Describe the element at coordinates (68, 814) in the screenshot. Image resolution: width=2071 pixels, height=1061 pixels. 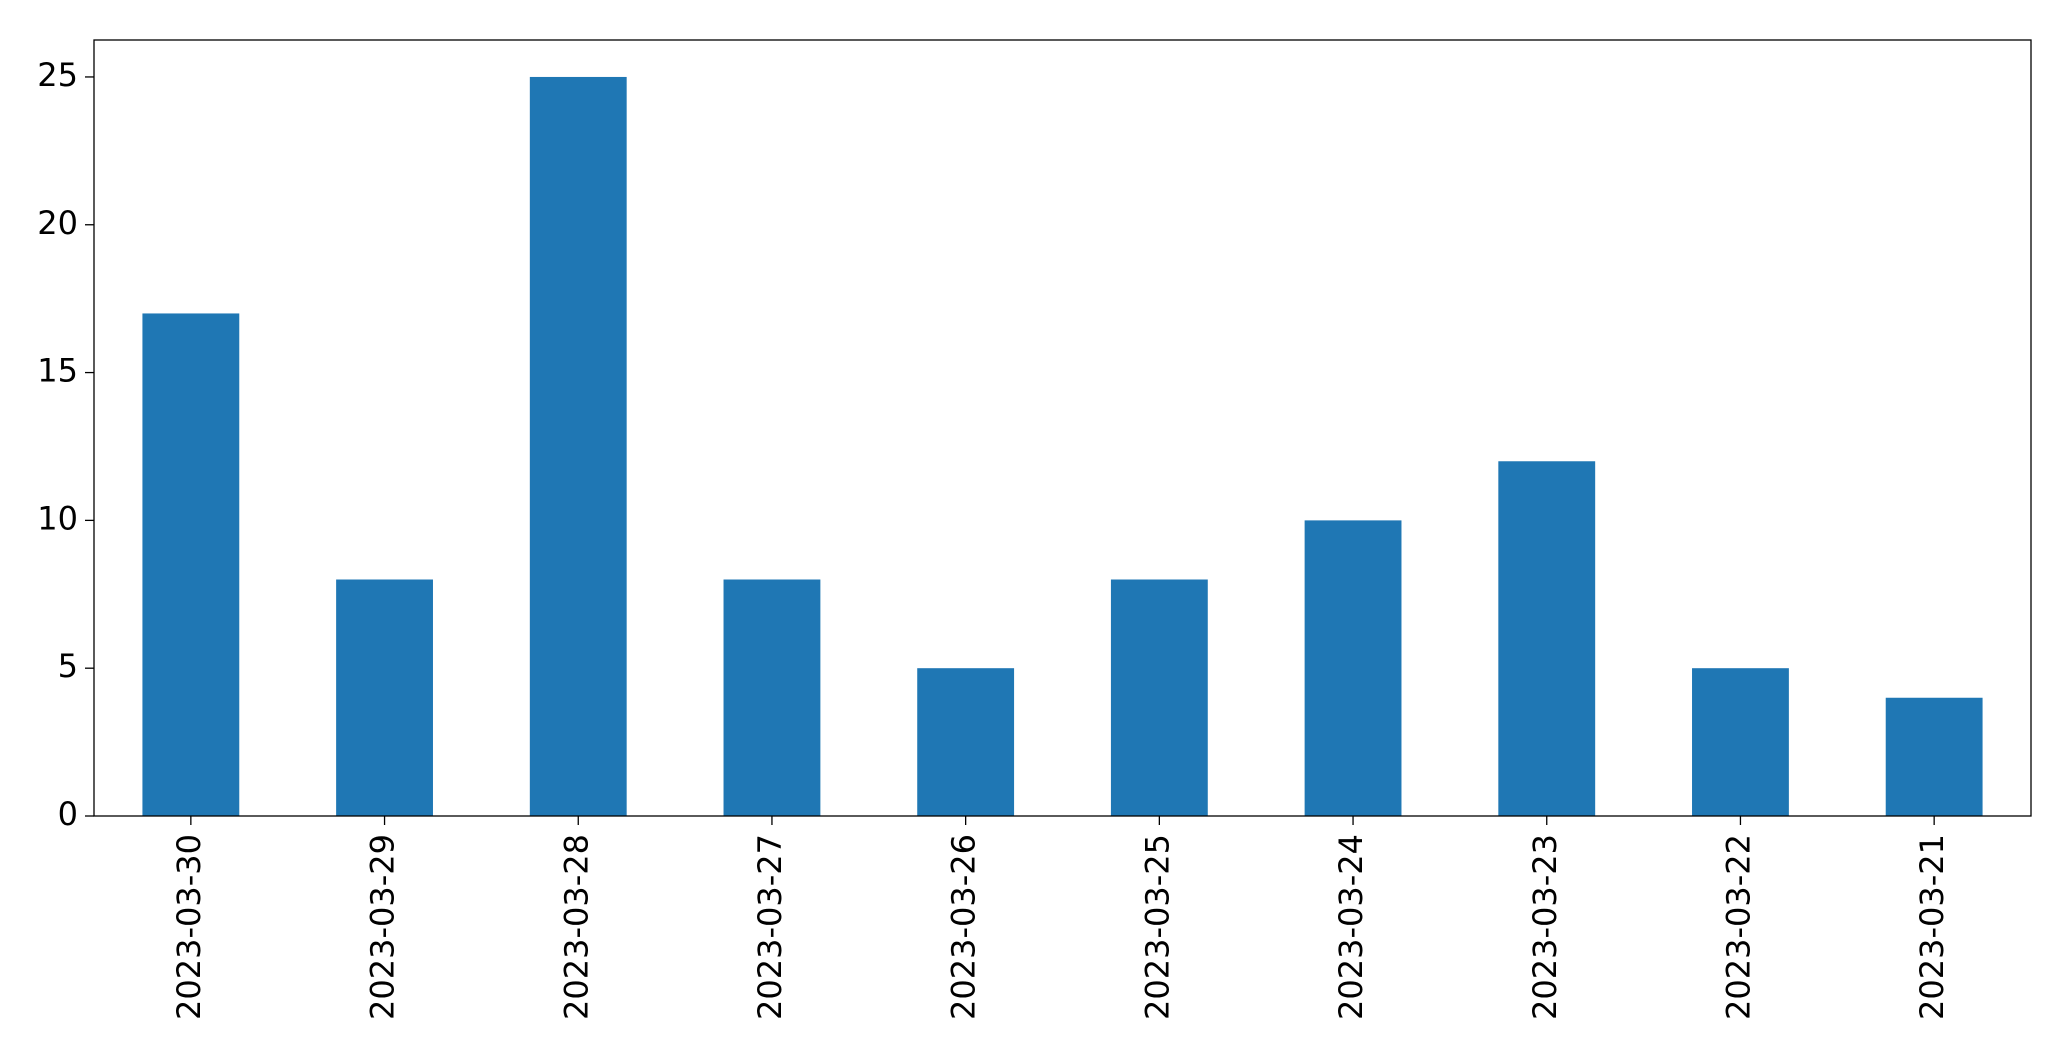
I see `y-tick-label: 0` at that location.